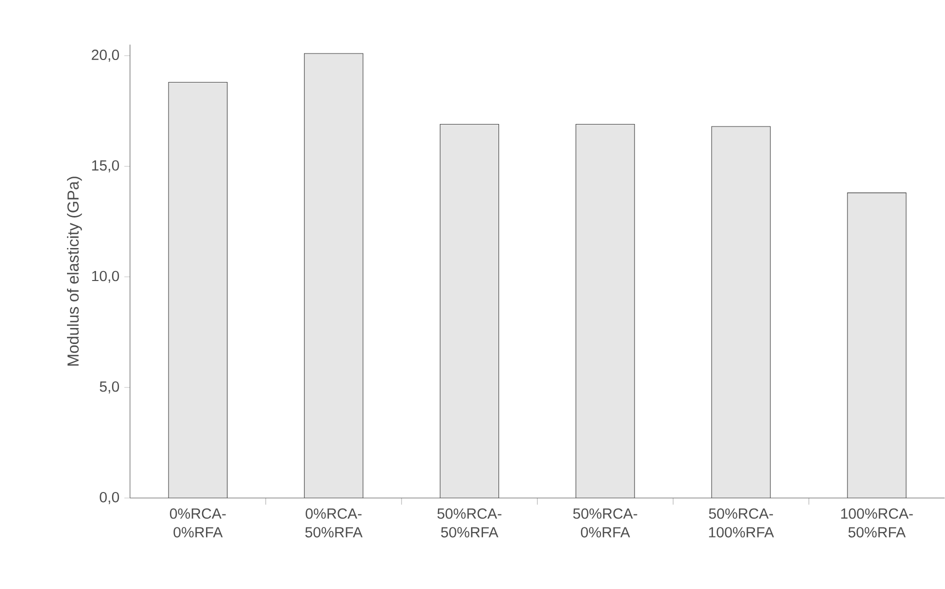 This screenshot has height=589, width=945. I want to click on y-tick-label: 15,0, so click(106, 166).